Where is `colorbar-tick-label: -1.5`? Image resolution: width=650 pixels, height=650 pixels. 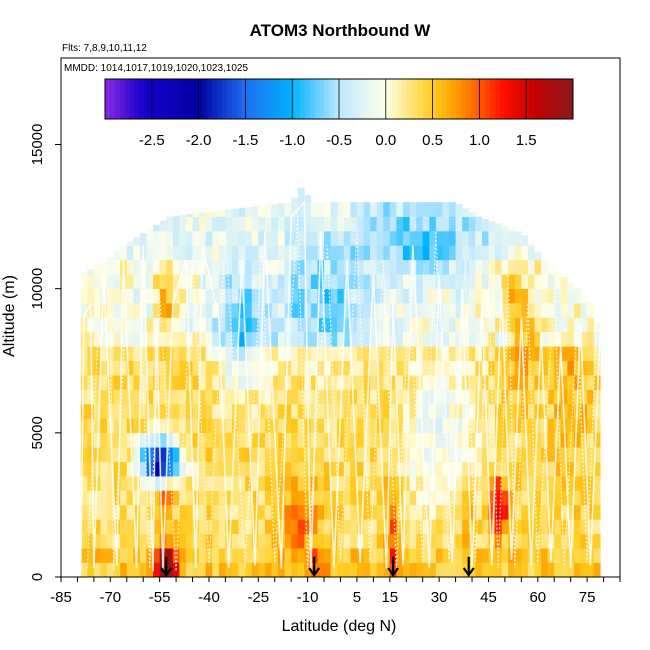 colorbar-tick-label: -1.5 is located at coordinates (245, 140).